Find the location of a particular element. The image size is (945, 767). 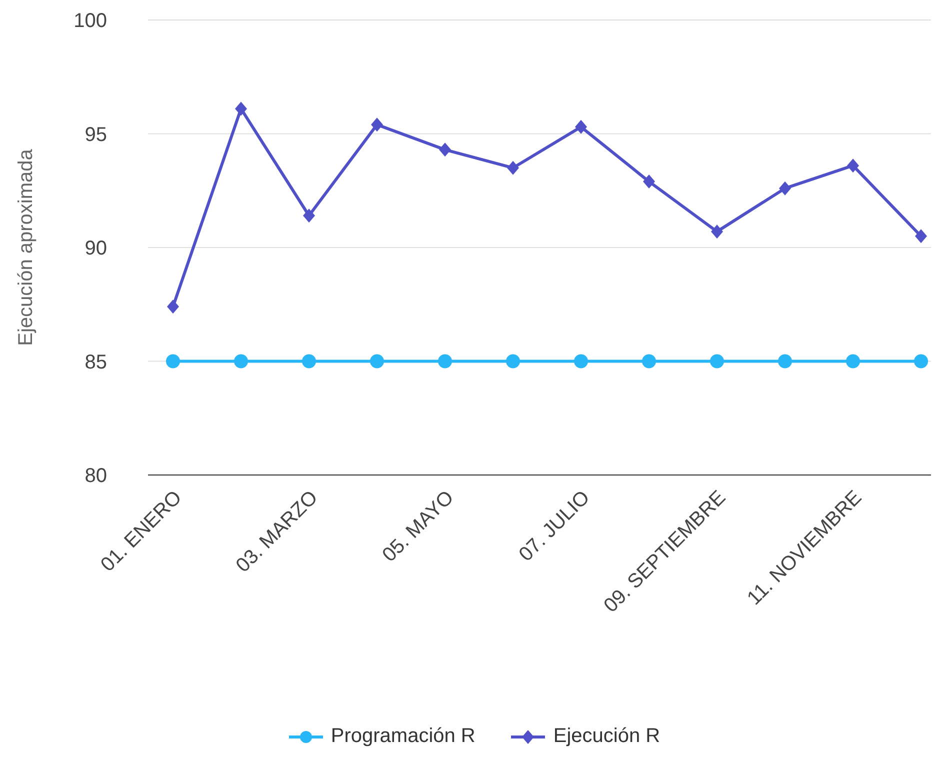

y-tick-label: 80 is located at coordinates (95, 476).